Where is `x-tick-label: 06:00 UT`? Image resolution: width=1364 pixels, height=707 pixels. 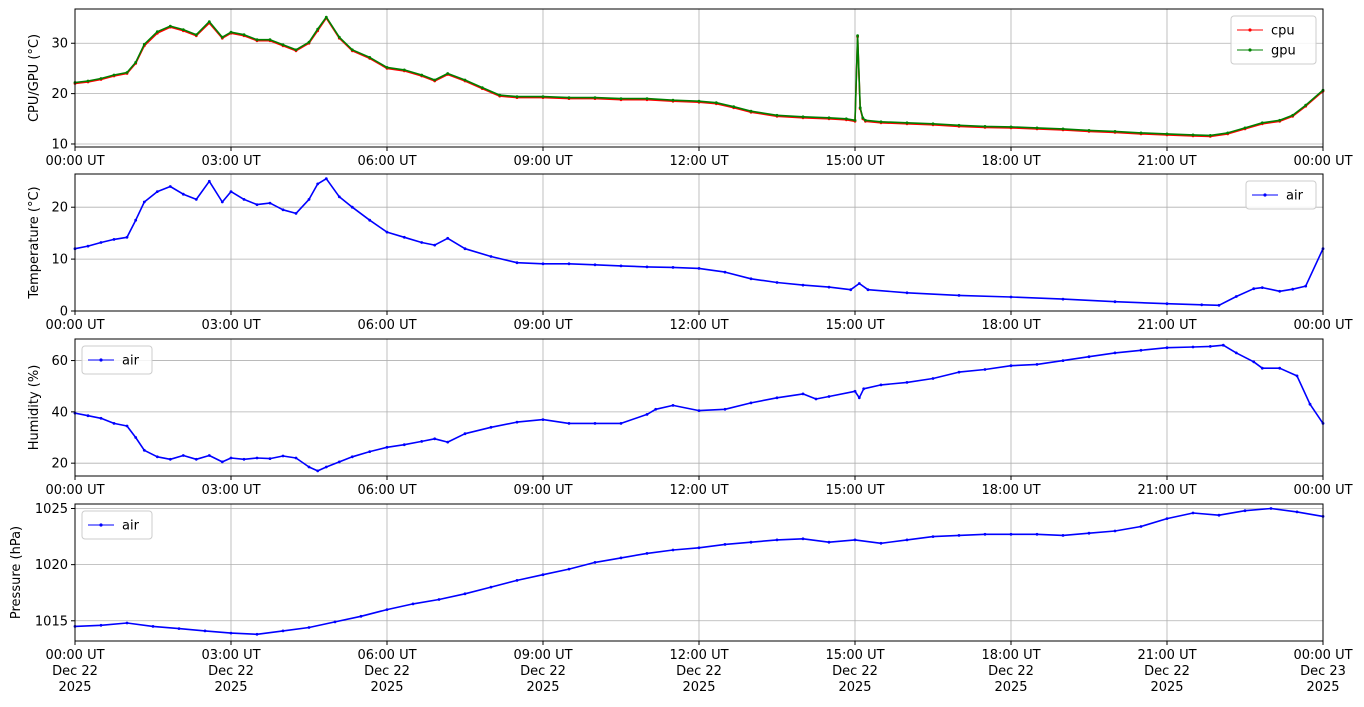 x-tick-label: 06:00 UT is located at coordinates (386, 490).